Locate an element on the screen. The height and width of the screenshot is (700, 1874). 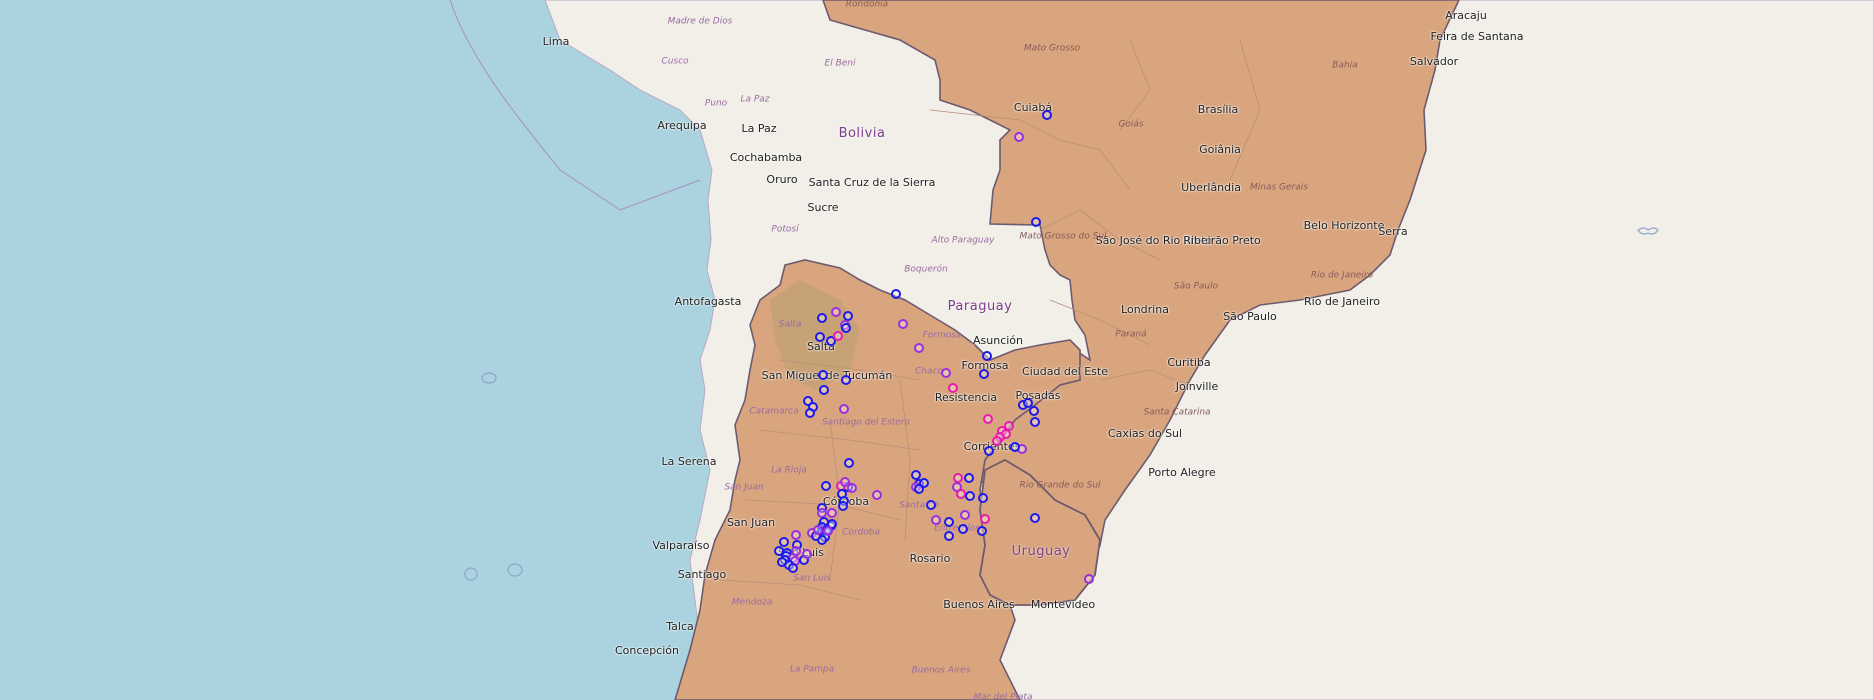
city-label: Serra is located at coordinates (1393, 232).